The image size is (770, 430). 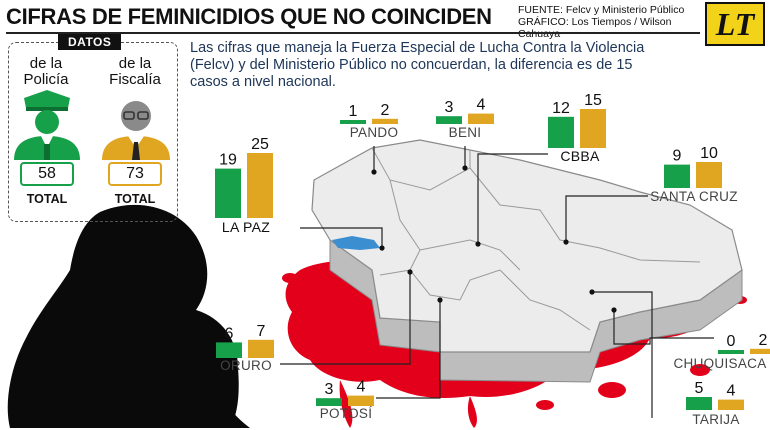 I want to click on border-oruro, so click(x=455, y=285).